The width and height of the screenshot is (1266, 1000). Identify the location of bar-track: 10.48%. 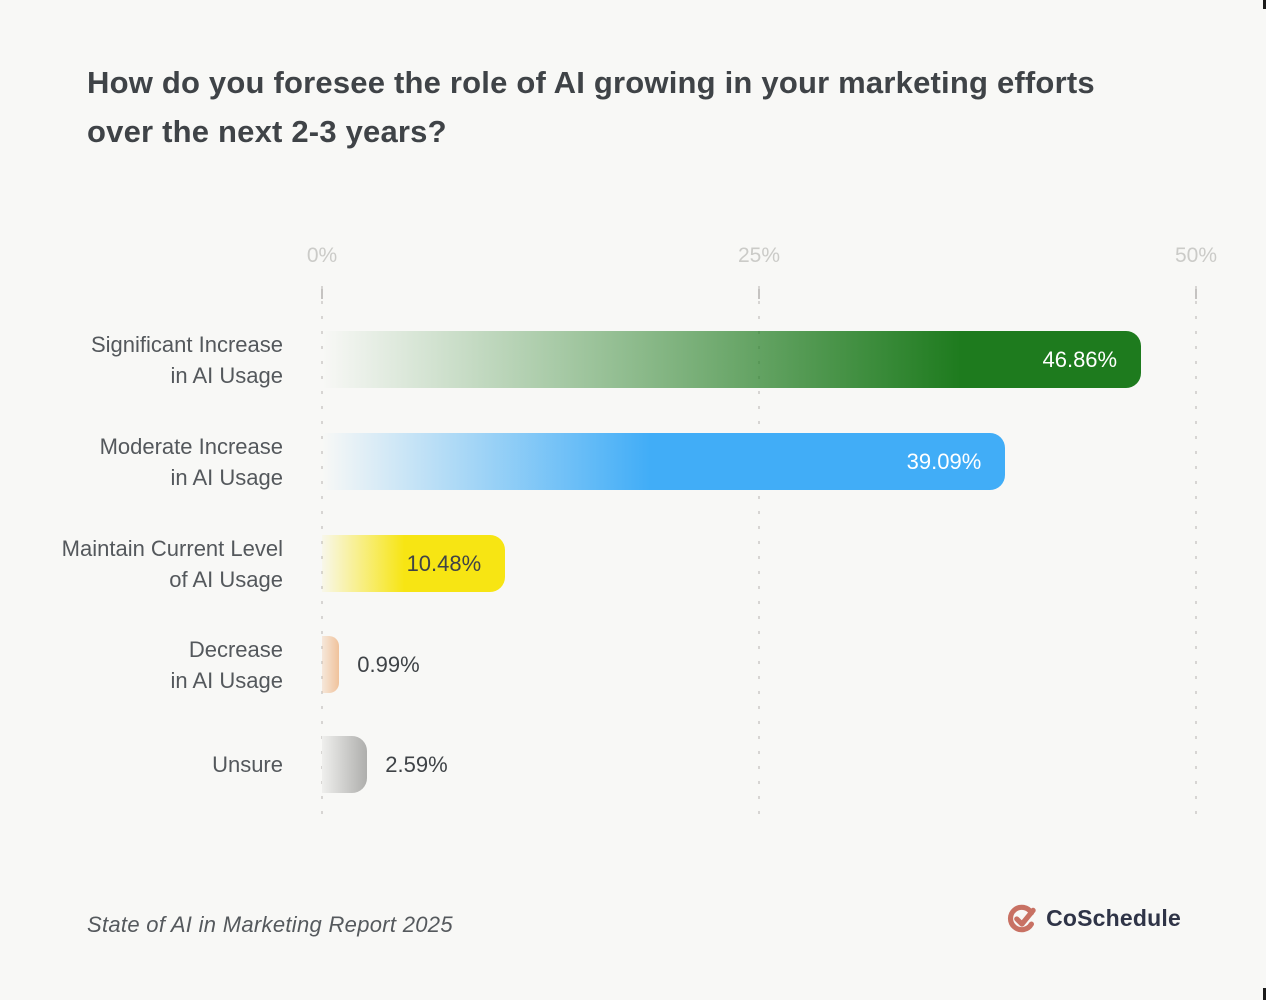
(759, 563).